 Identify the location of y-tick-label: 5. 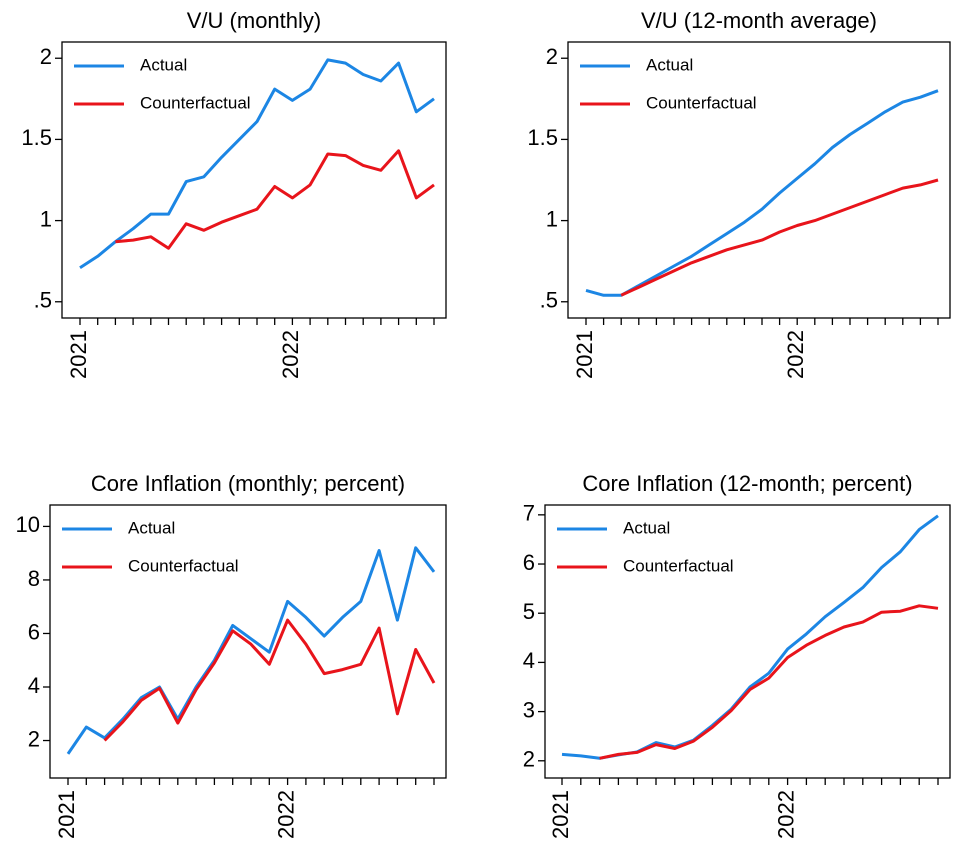
(529, 611).